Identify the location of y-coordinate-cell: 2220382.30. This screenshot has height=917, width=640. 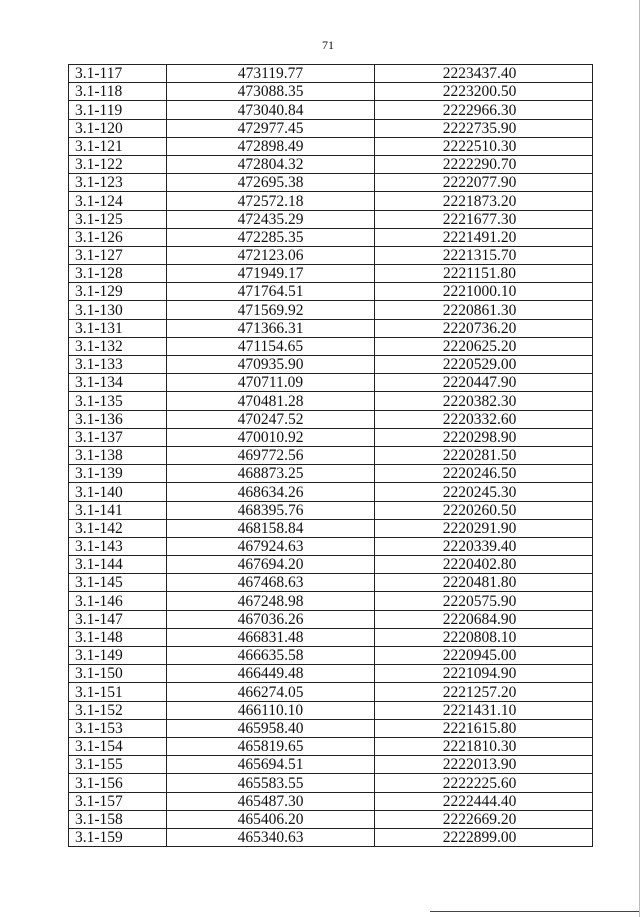
(483, 401).